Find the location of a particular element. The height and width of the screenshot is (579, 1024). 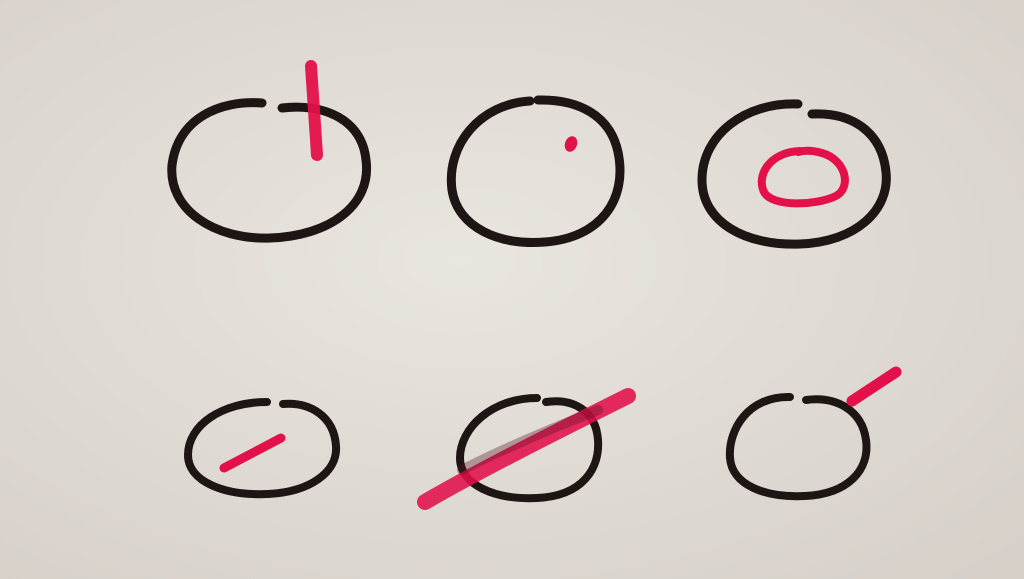

figure-circle-dot is located at coordinates (535, 171).